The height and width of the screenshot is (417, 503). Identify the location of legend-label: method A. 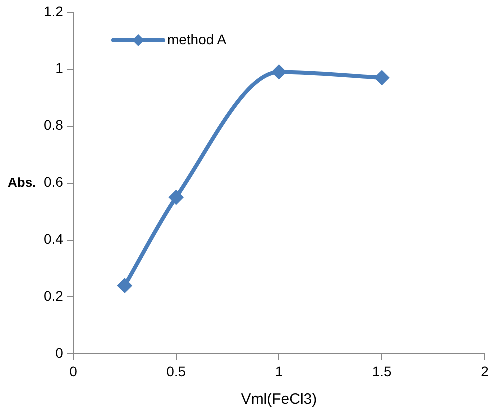
(197, 39).